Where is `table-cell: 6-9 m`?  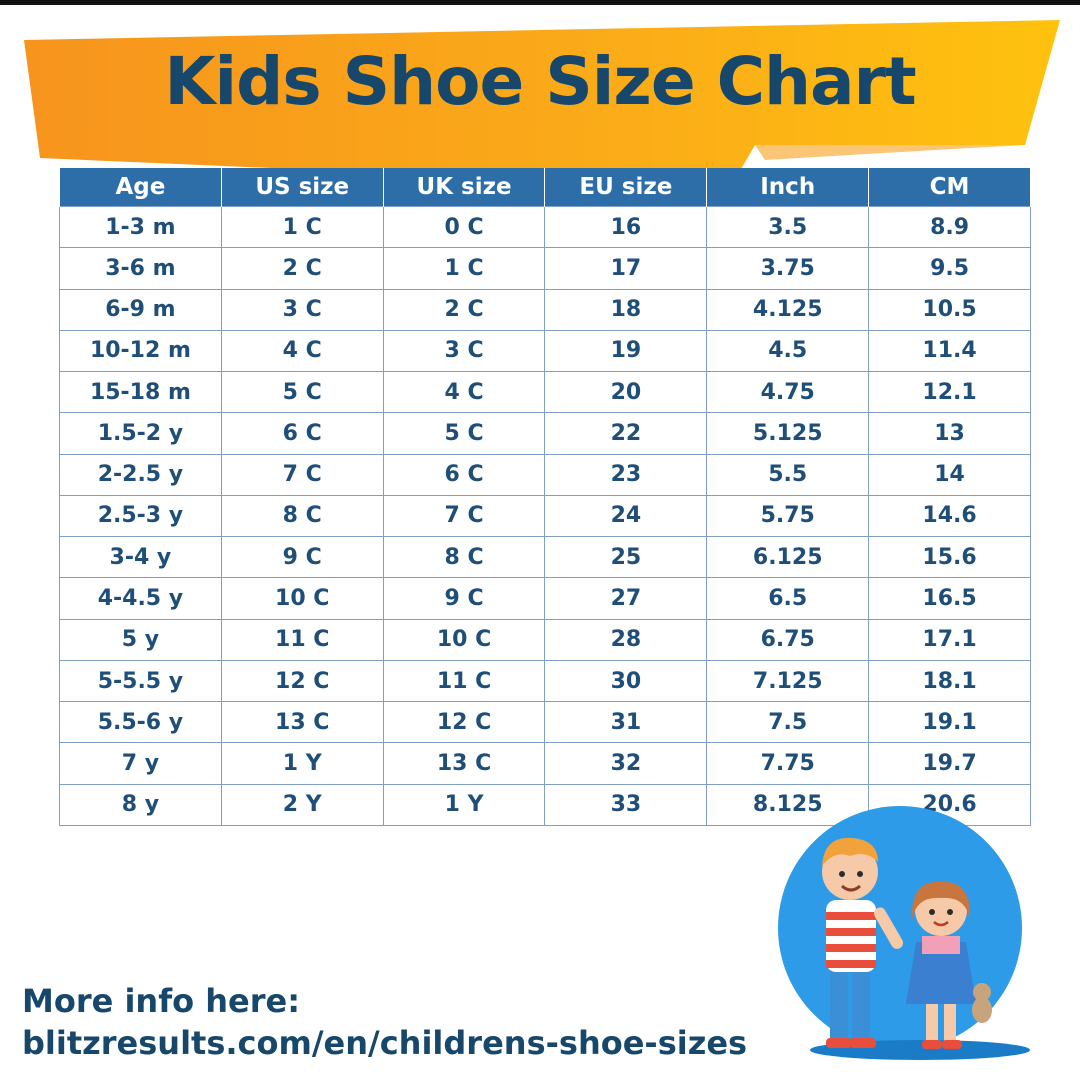
table-cell: 6-9 m is located at coordinates (140, 309).